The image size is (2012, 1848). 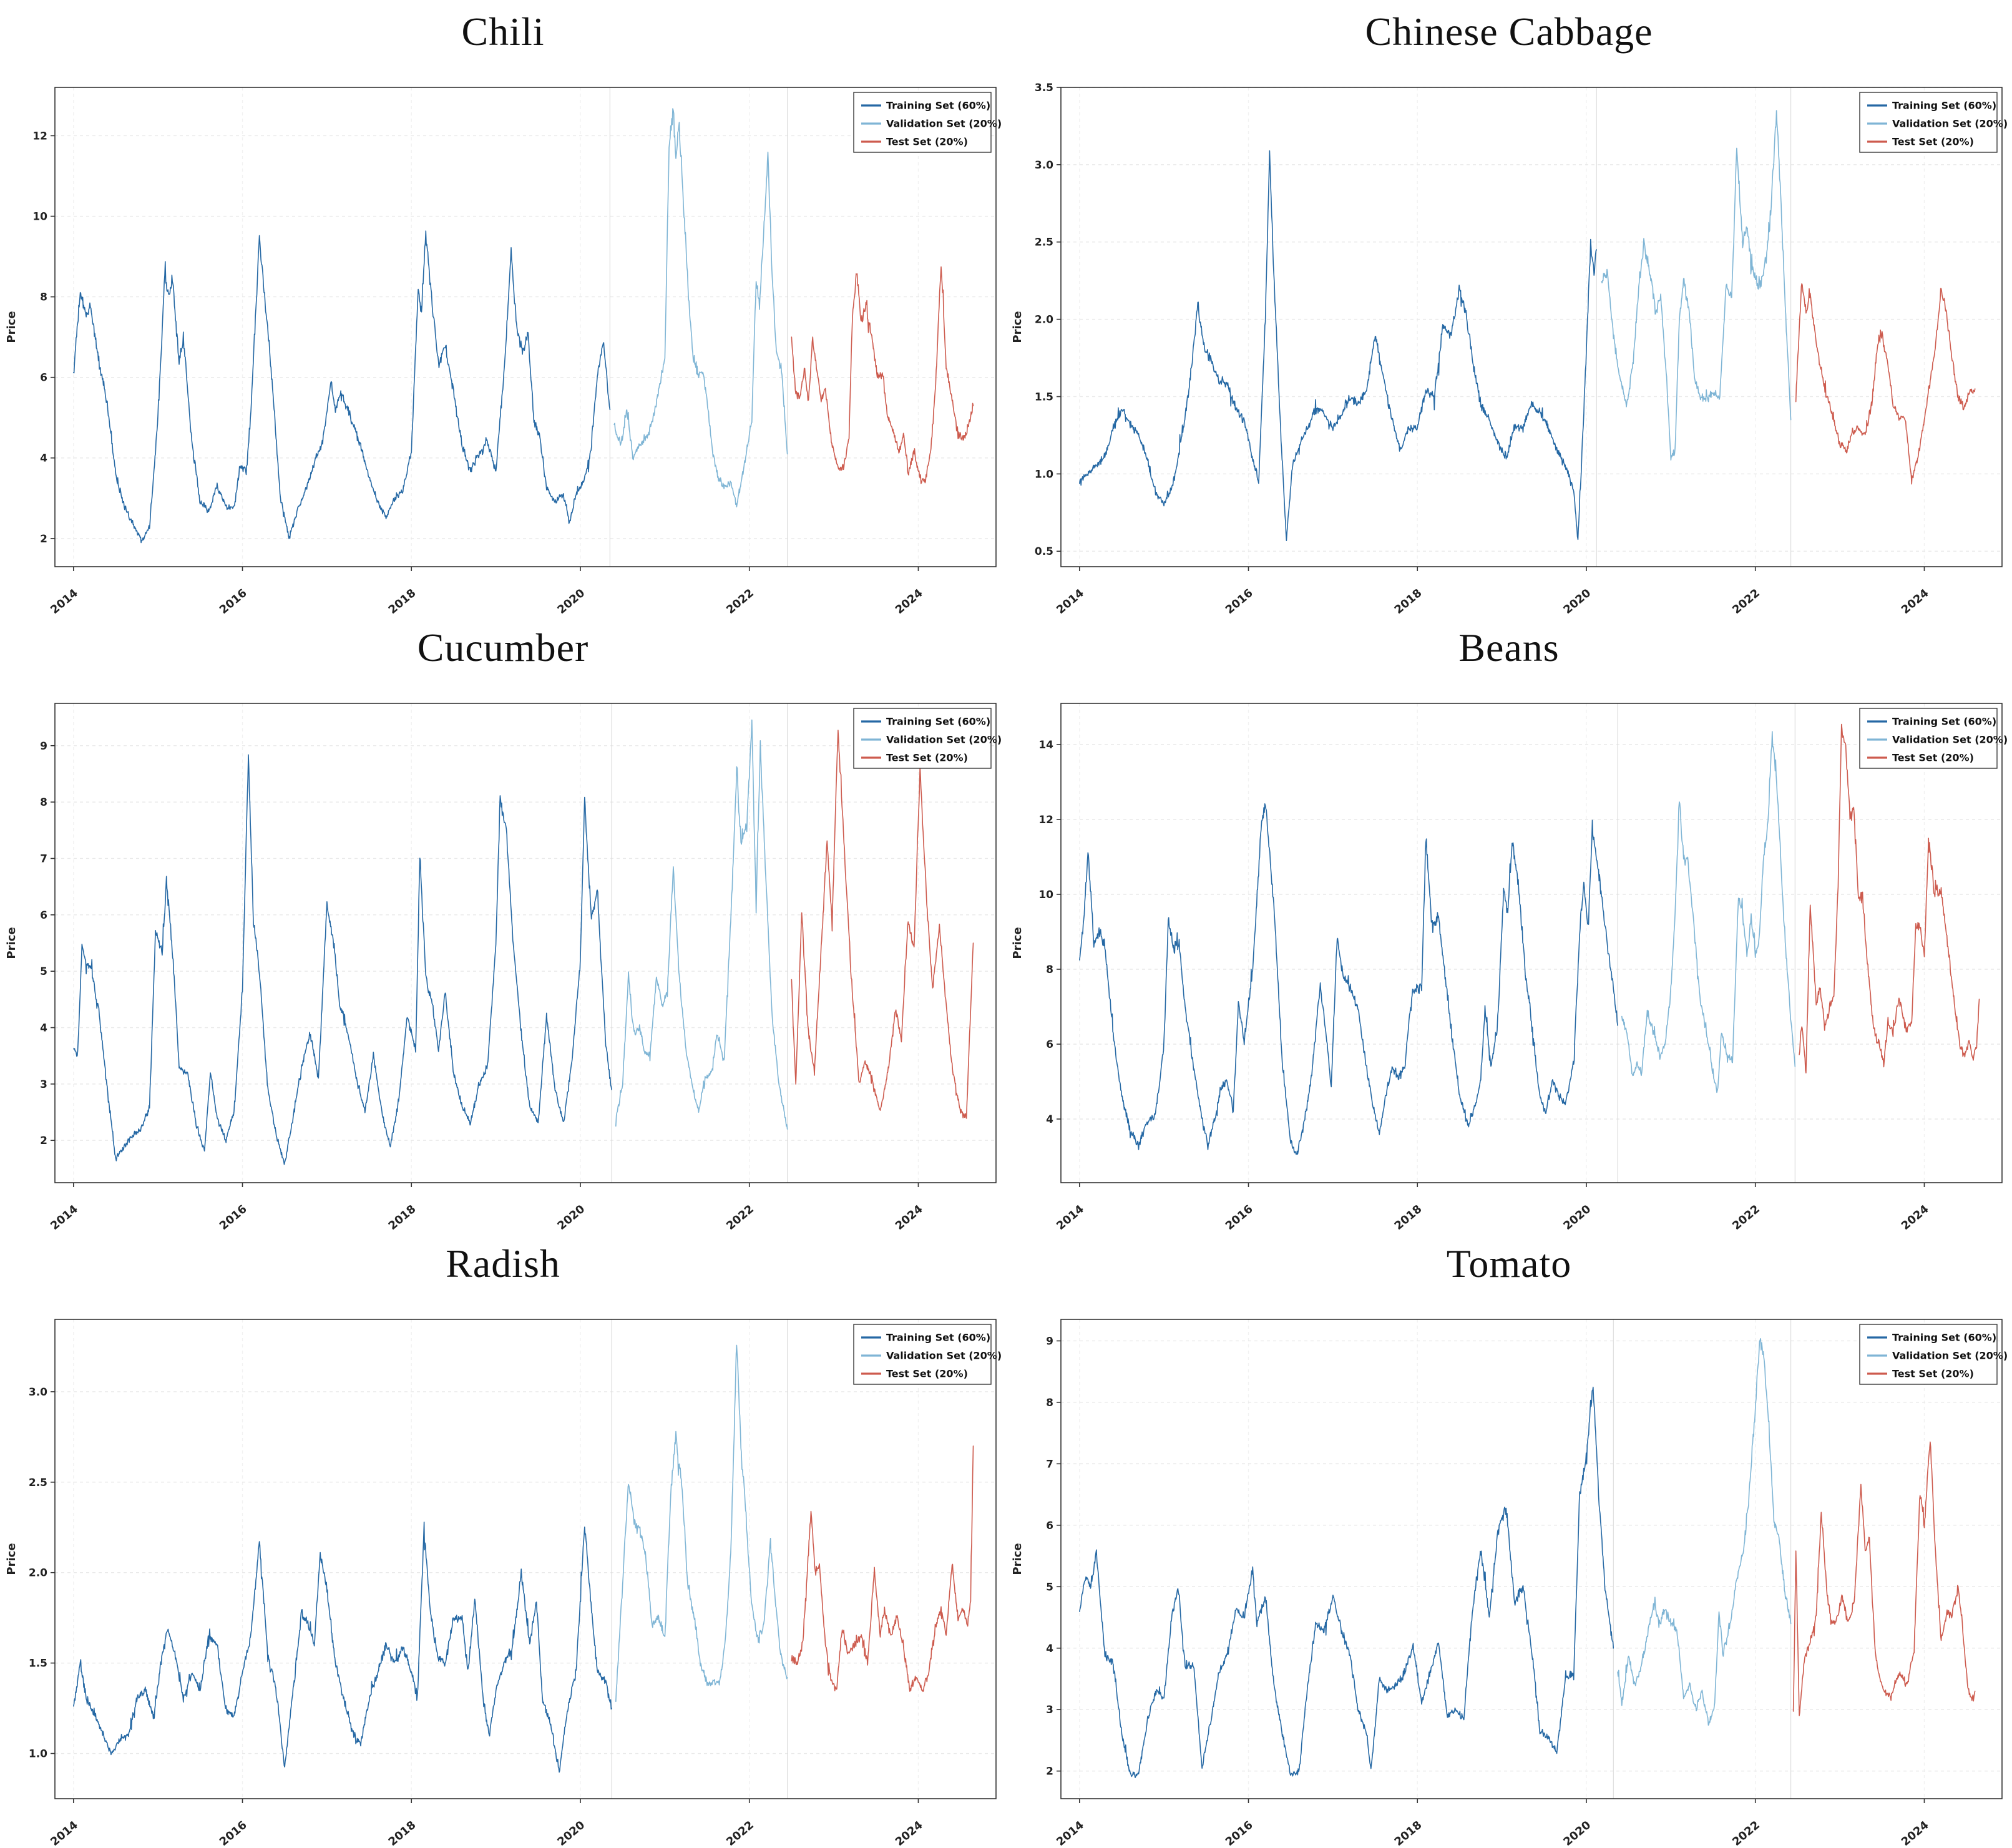 I want to click on chart-title-tomato: Tomato, so click(x=1509, y=1263).